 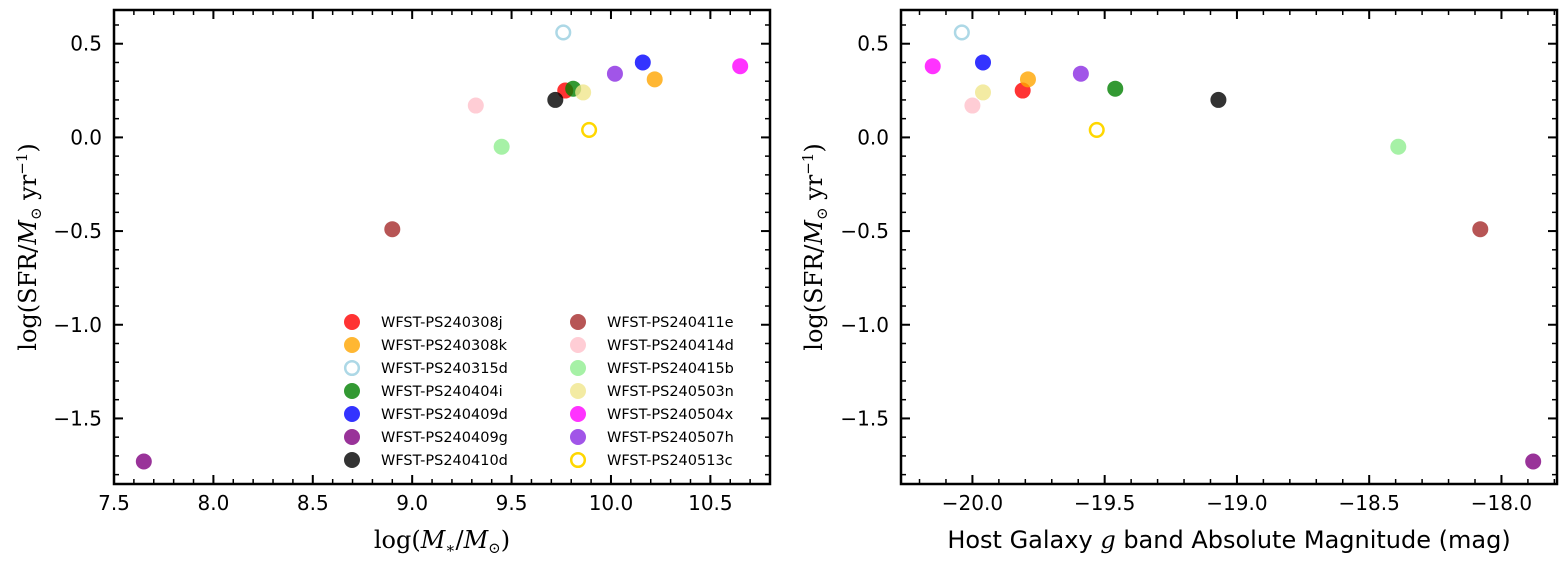 I want to click on right-point-wfst-ps240404i, so click(x=1115, y=88).